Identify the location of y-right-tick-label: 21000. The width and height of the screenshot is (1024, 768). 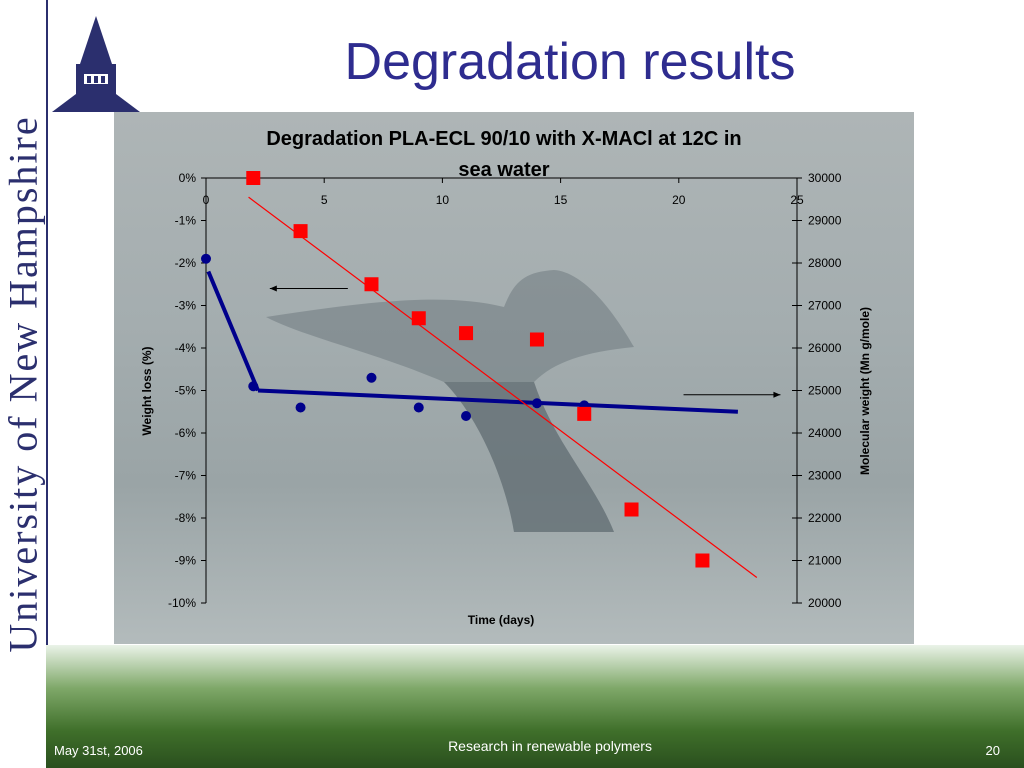
(825, 561).